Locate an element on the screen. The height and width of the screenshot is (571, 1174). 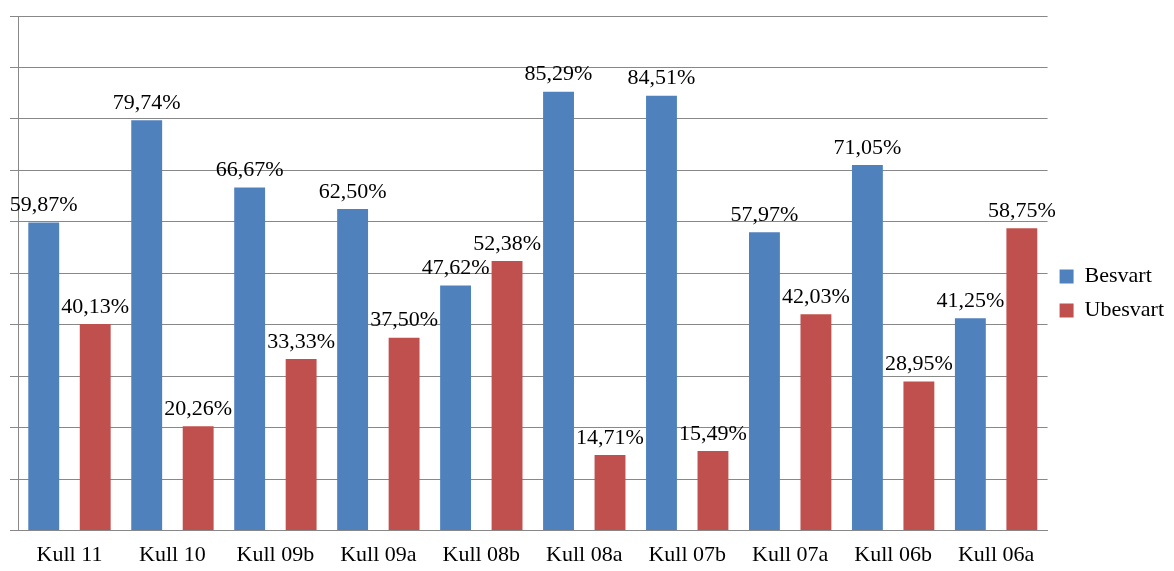
x-tick-label: Kull 10 is located at coordinates (172, 553).